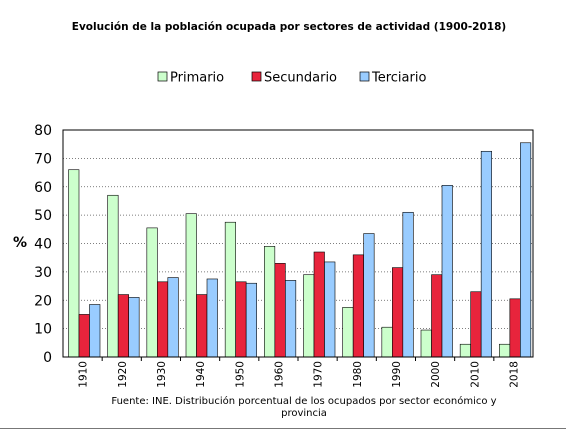 This screenshot has height=430, width=566. I want to click on bar-terciario-1950, so click(251, 320).